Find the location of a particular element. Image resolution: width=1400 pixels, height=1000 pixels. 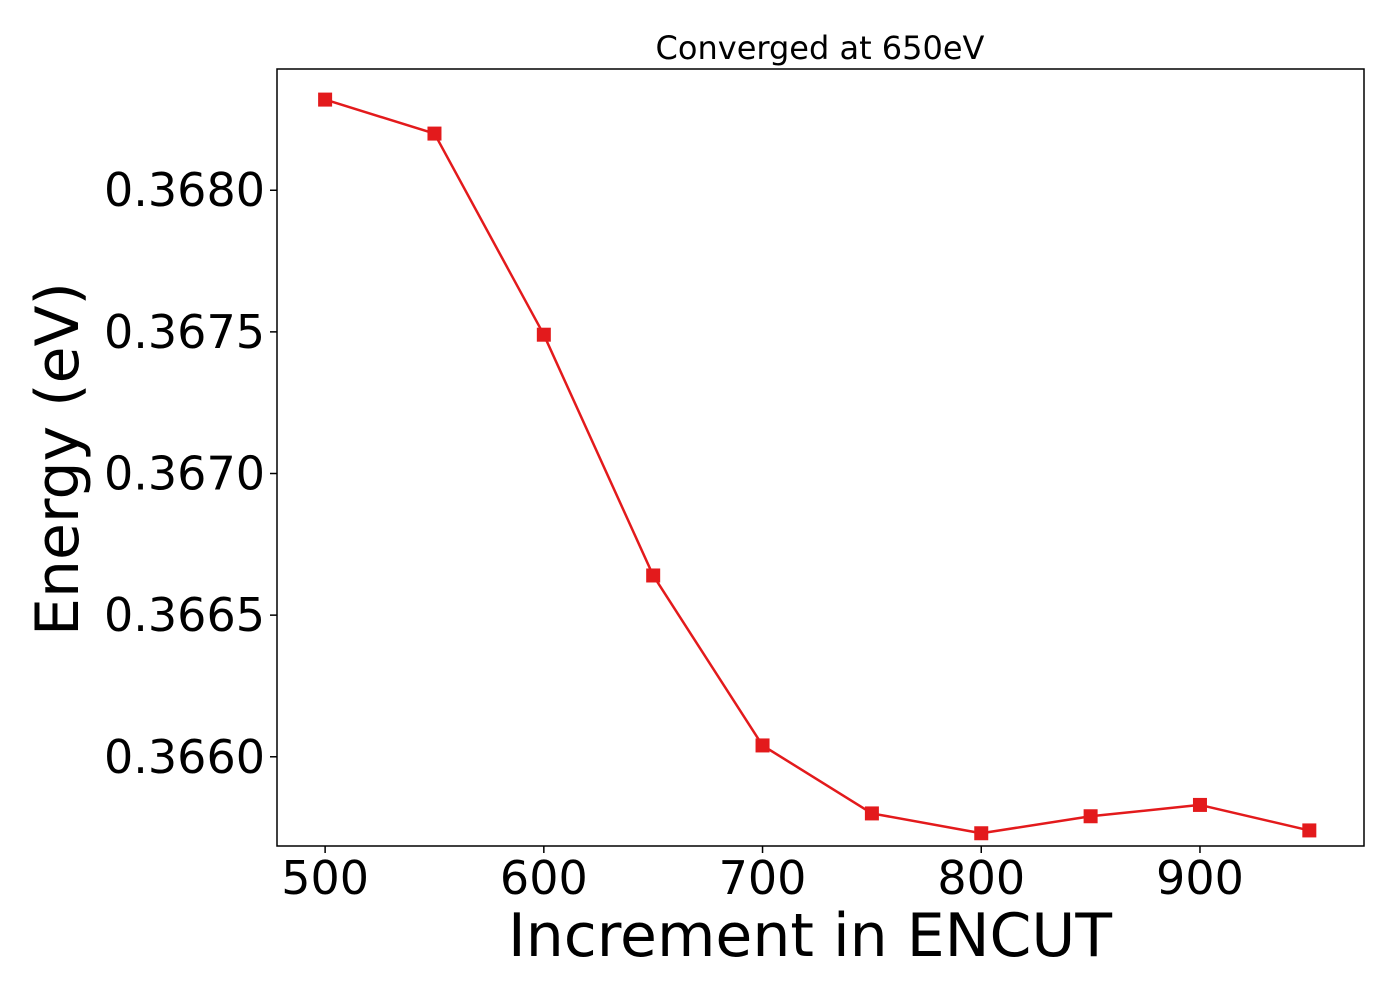

x-axis: 500 600 700 800 900 is located at coordinates (762, 875).